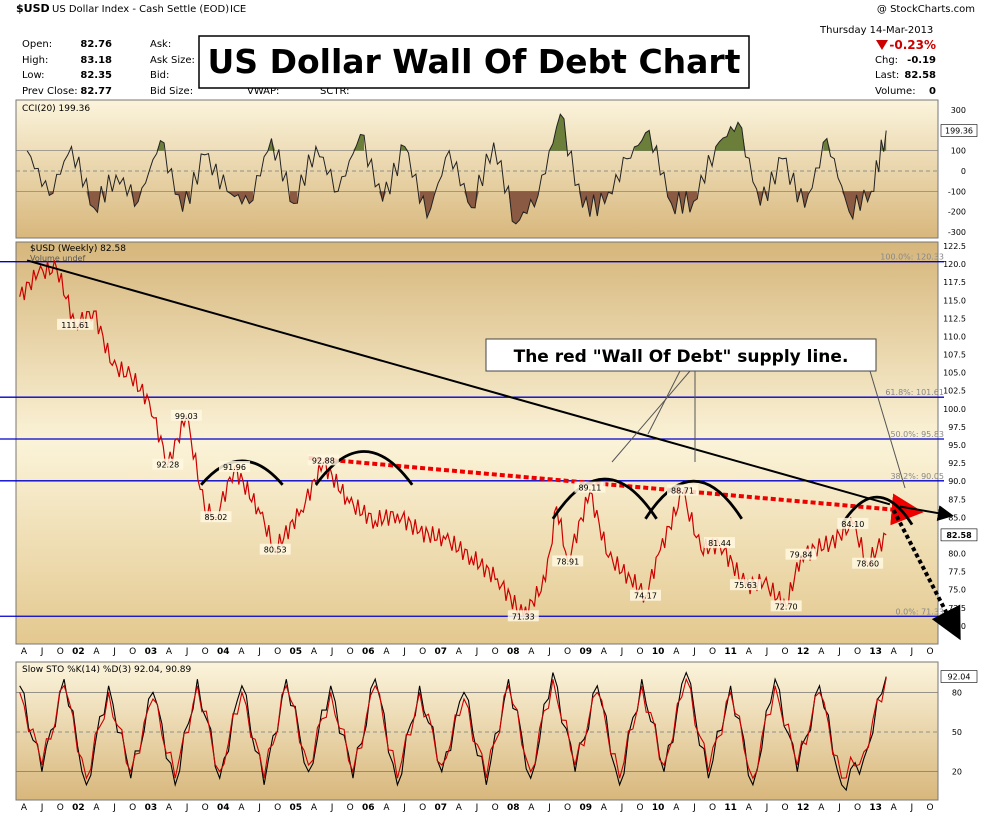 The width and height of the screenshot is (990, 821). I want to click on x-tick-bottom: 04, so click(223, 808).